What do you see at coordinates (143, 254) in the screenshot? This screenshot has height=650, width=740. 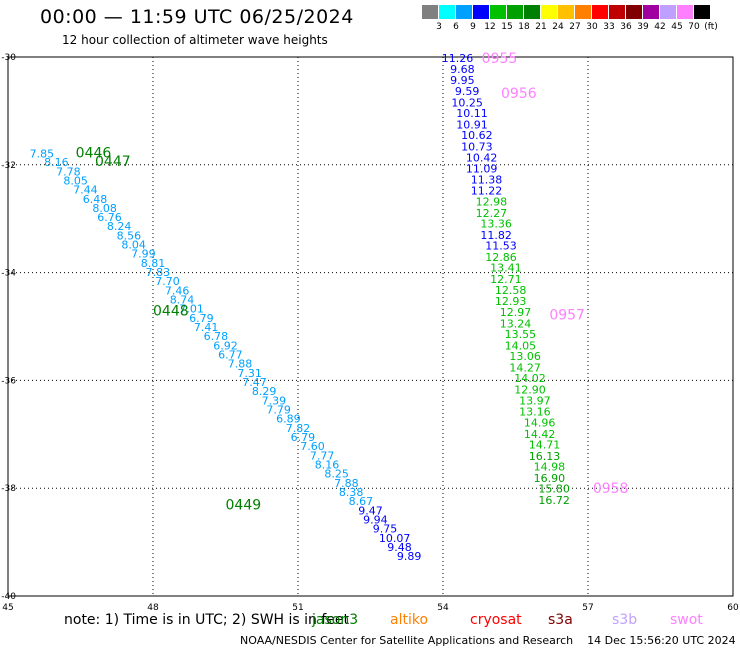 I see `wave-height-value: 7.99` at bounding box center [143, 254].